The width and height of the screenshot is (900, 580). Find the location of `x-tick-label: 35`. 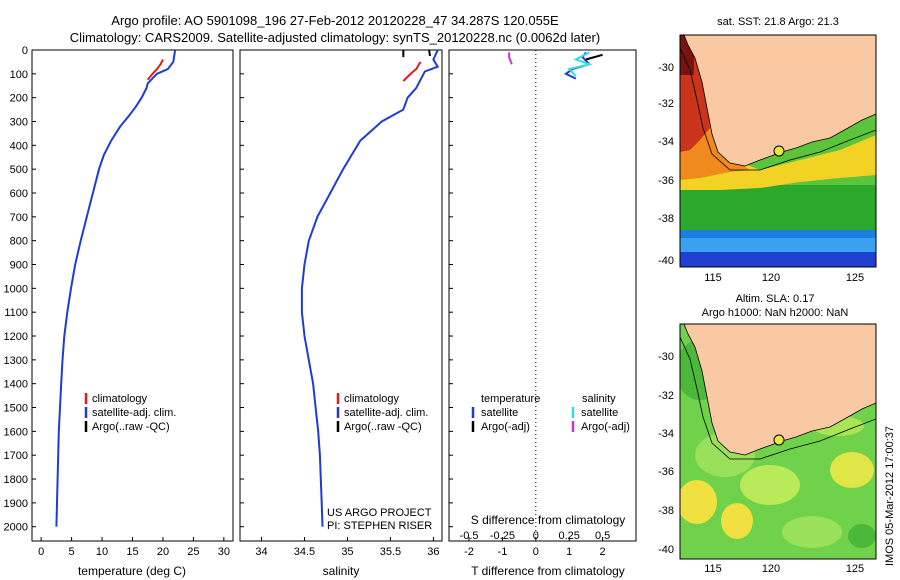

x-tick-label: 35 is located at coordinates (347, 552).